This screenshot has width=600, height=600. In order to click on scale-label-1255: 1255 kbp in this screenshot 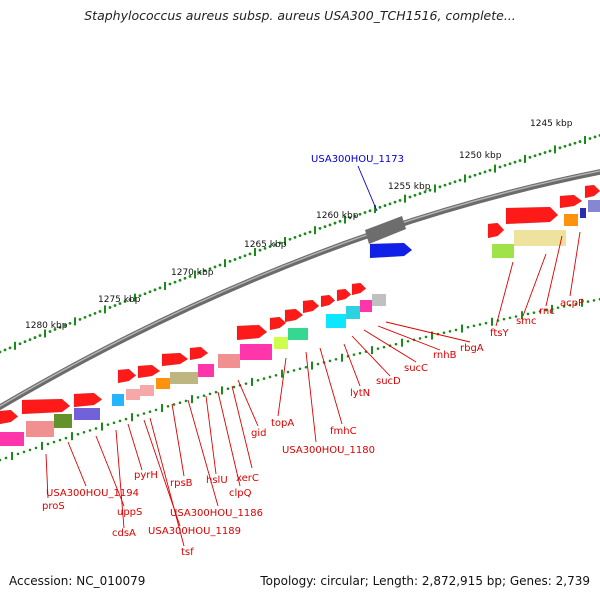, I will do `click(409, 187)`.